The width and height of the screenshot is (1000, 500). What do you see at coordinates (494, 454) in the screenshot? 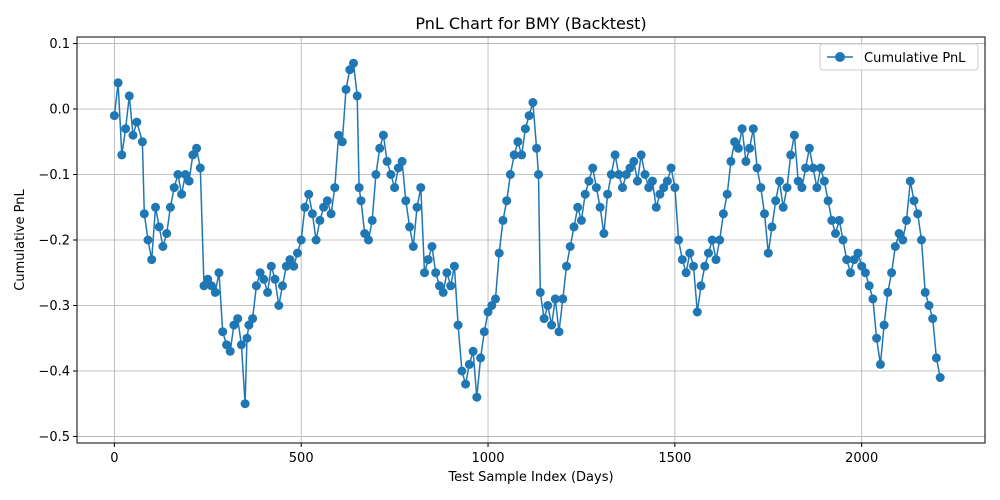
I see `x-axis-ticks: 0 500 1000 1500 2000` at bounding box center [494, 454].